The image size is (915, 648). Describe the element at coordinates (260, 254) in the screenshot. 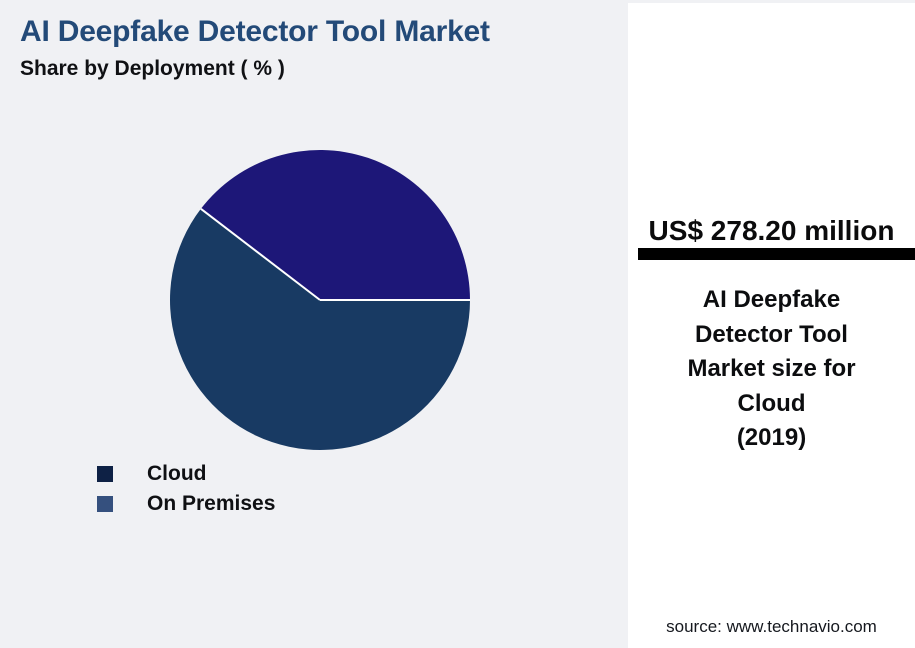

I see `pie-slice-divider` at that location.